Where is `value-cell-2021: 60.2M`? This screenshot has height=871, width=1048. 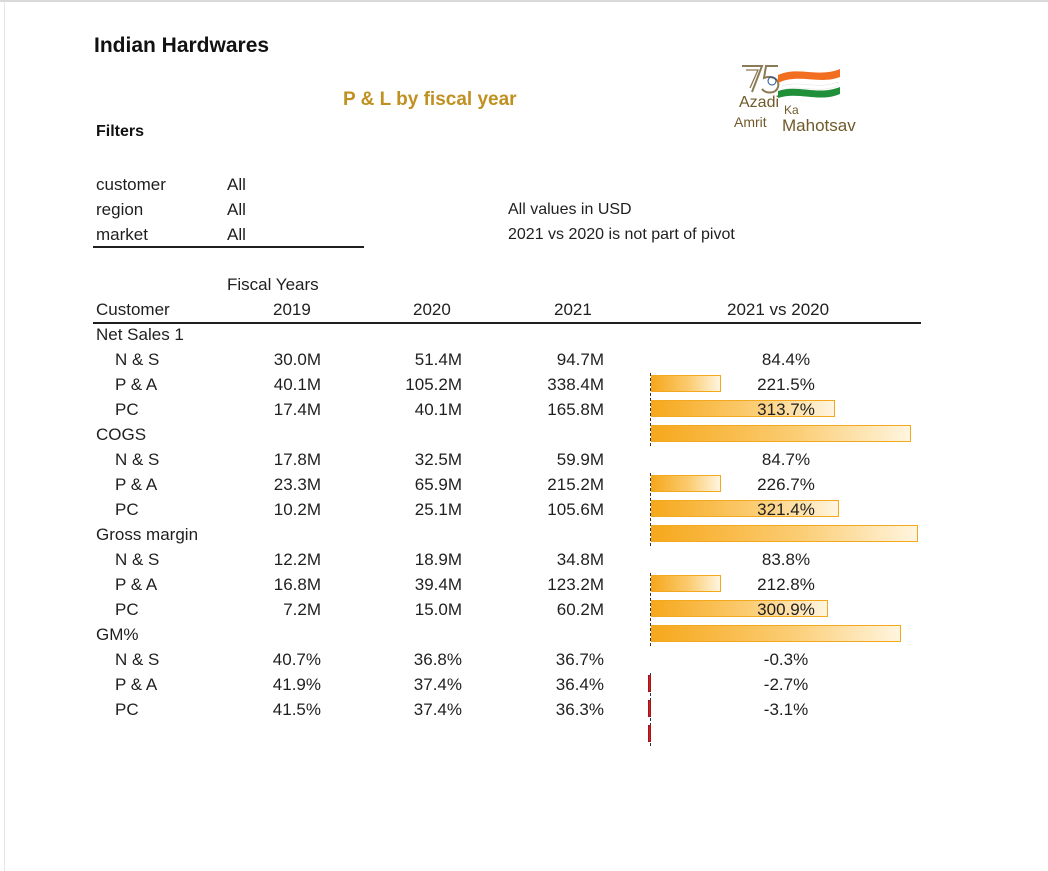
value-cell-2021: 60.2M is located at coordinates (580, 609).